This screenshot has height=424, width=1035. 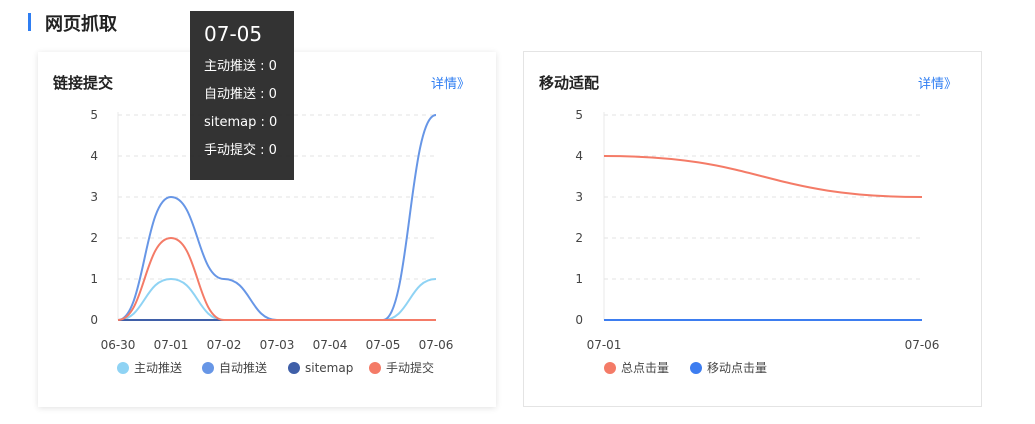 I want to click on tooltip-title: 07-05, so click(x=233, y=34).